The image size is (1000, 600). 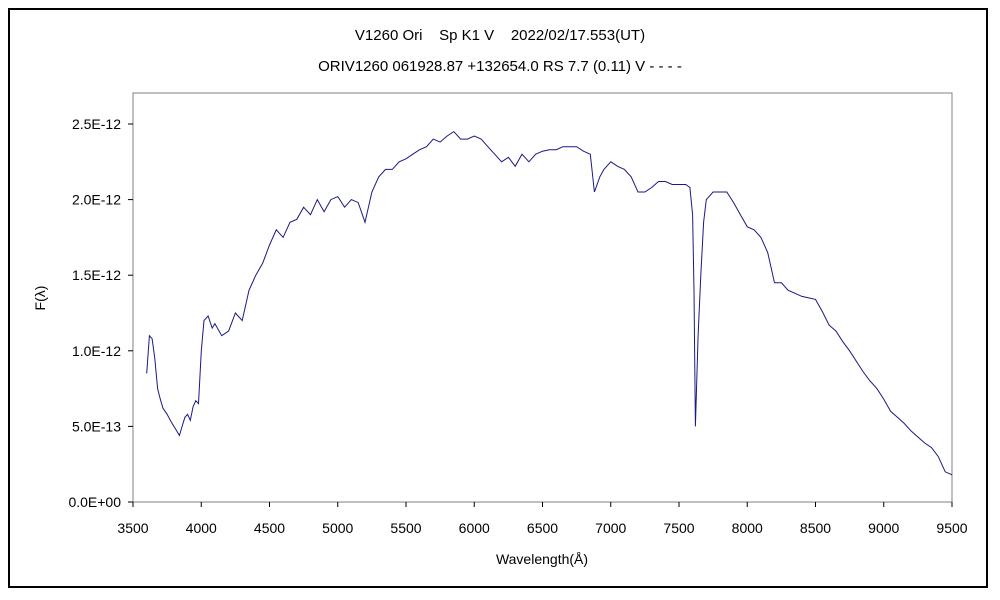 What do you see at coordinates (610, 528) in the screenshot?
I see `x-tick-label: 7000` at bounding box center [610, 528].